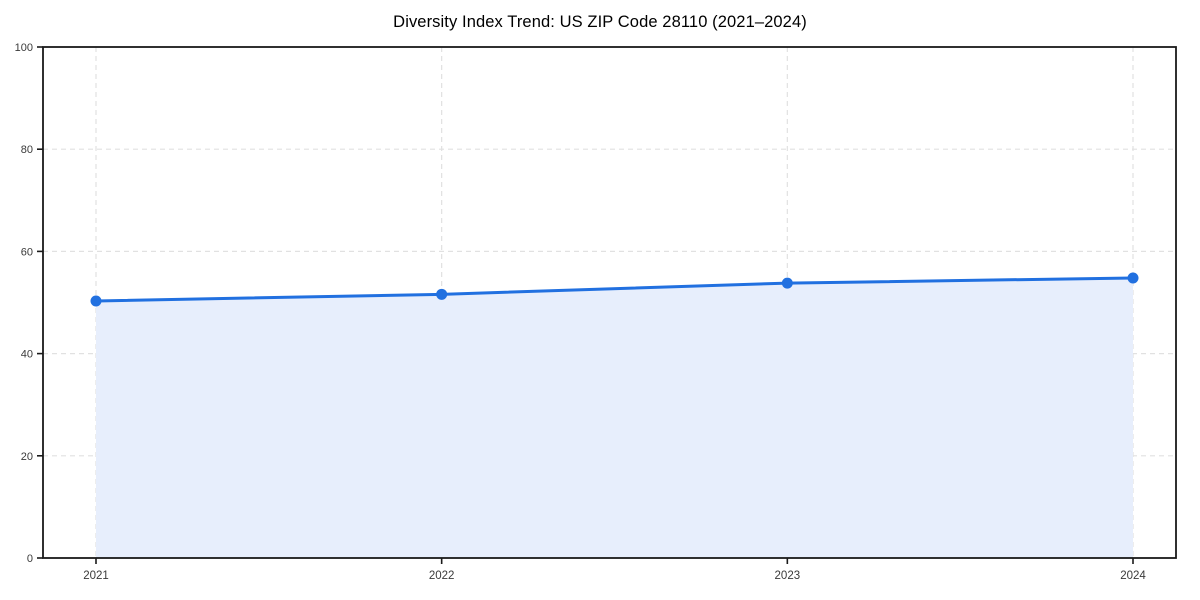 The image size is (1200, 600). Describe the element at coordinates (27, 252) in the screenshot. I see `y-tick-label: 60` at that location.